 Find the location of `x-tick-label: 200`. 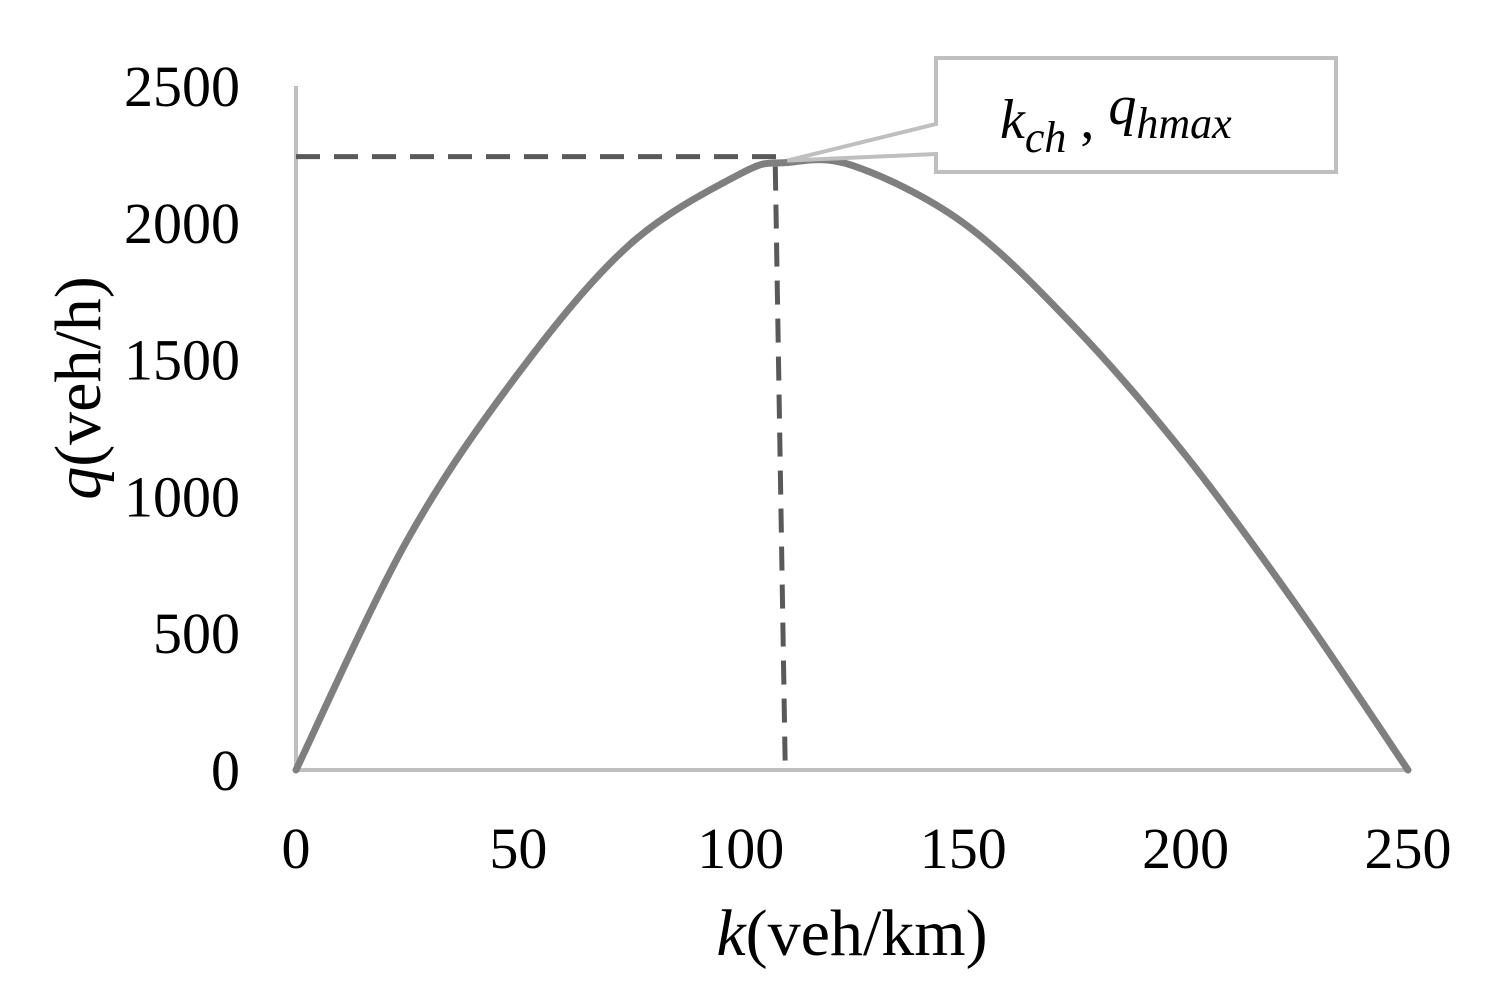

x-tick-label: 200 is located at coordinates (1185, 848).